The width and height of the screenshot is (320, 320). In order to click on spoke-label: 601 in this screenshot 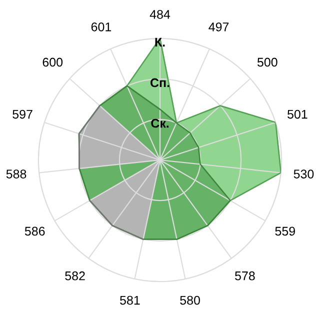, I will do `click(101, 27)`.